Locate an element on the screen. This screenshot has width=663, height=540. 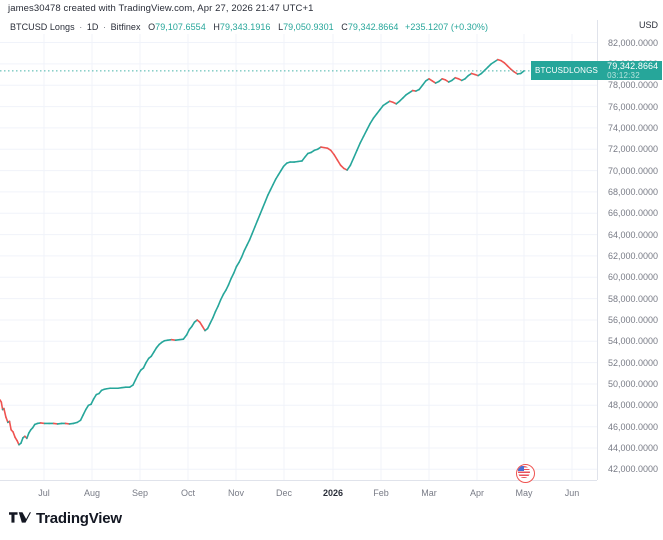
us-flag-canton is located at coordinates (521, 468).